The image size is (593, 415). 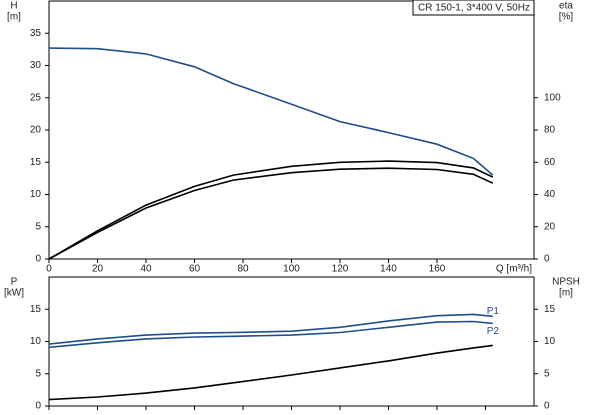 What do you see at coordinates (493, 331) in the screenshot?
I see `series-label: P2` at bounding box center [493, 331].